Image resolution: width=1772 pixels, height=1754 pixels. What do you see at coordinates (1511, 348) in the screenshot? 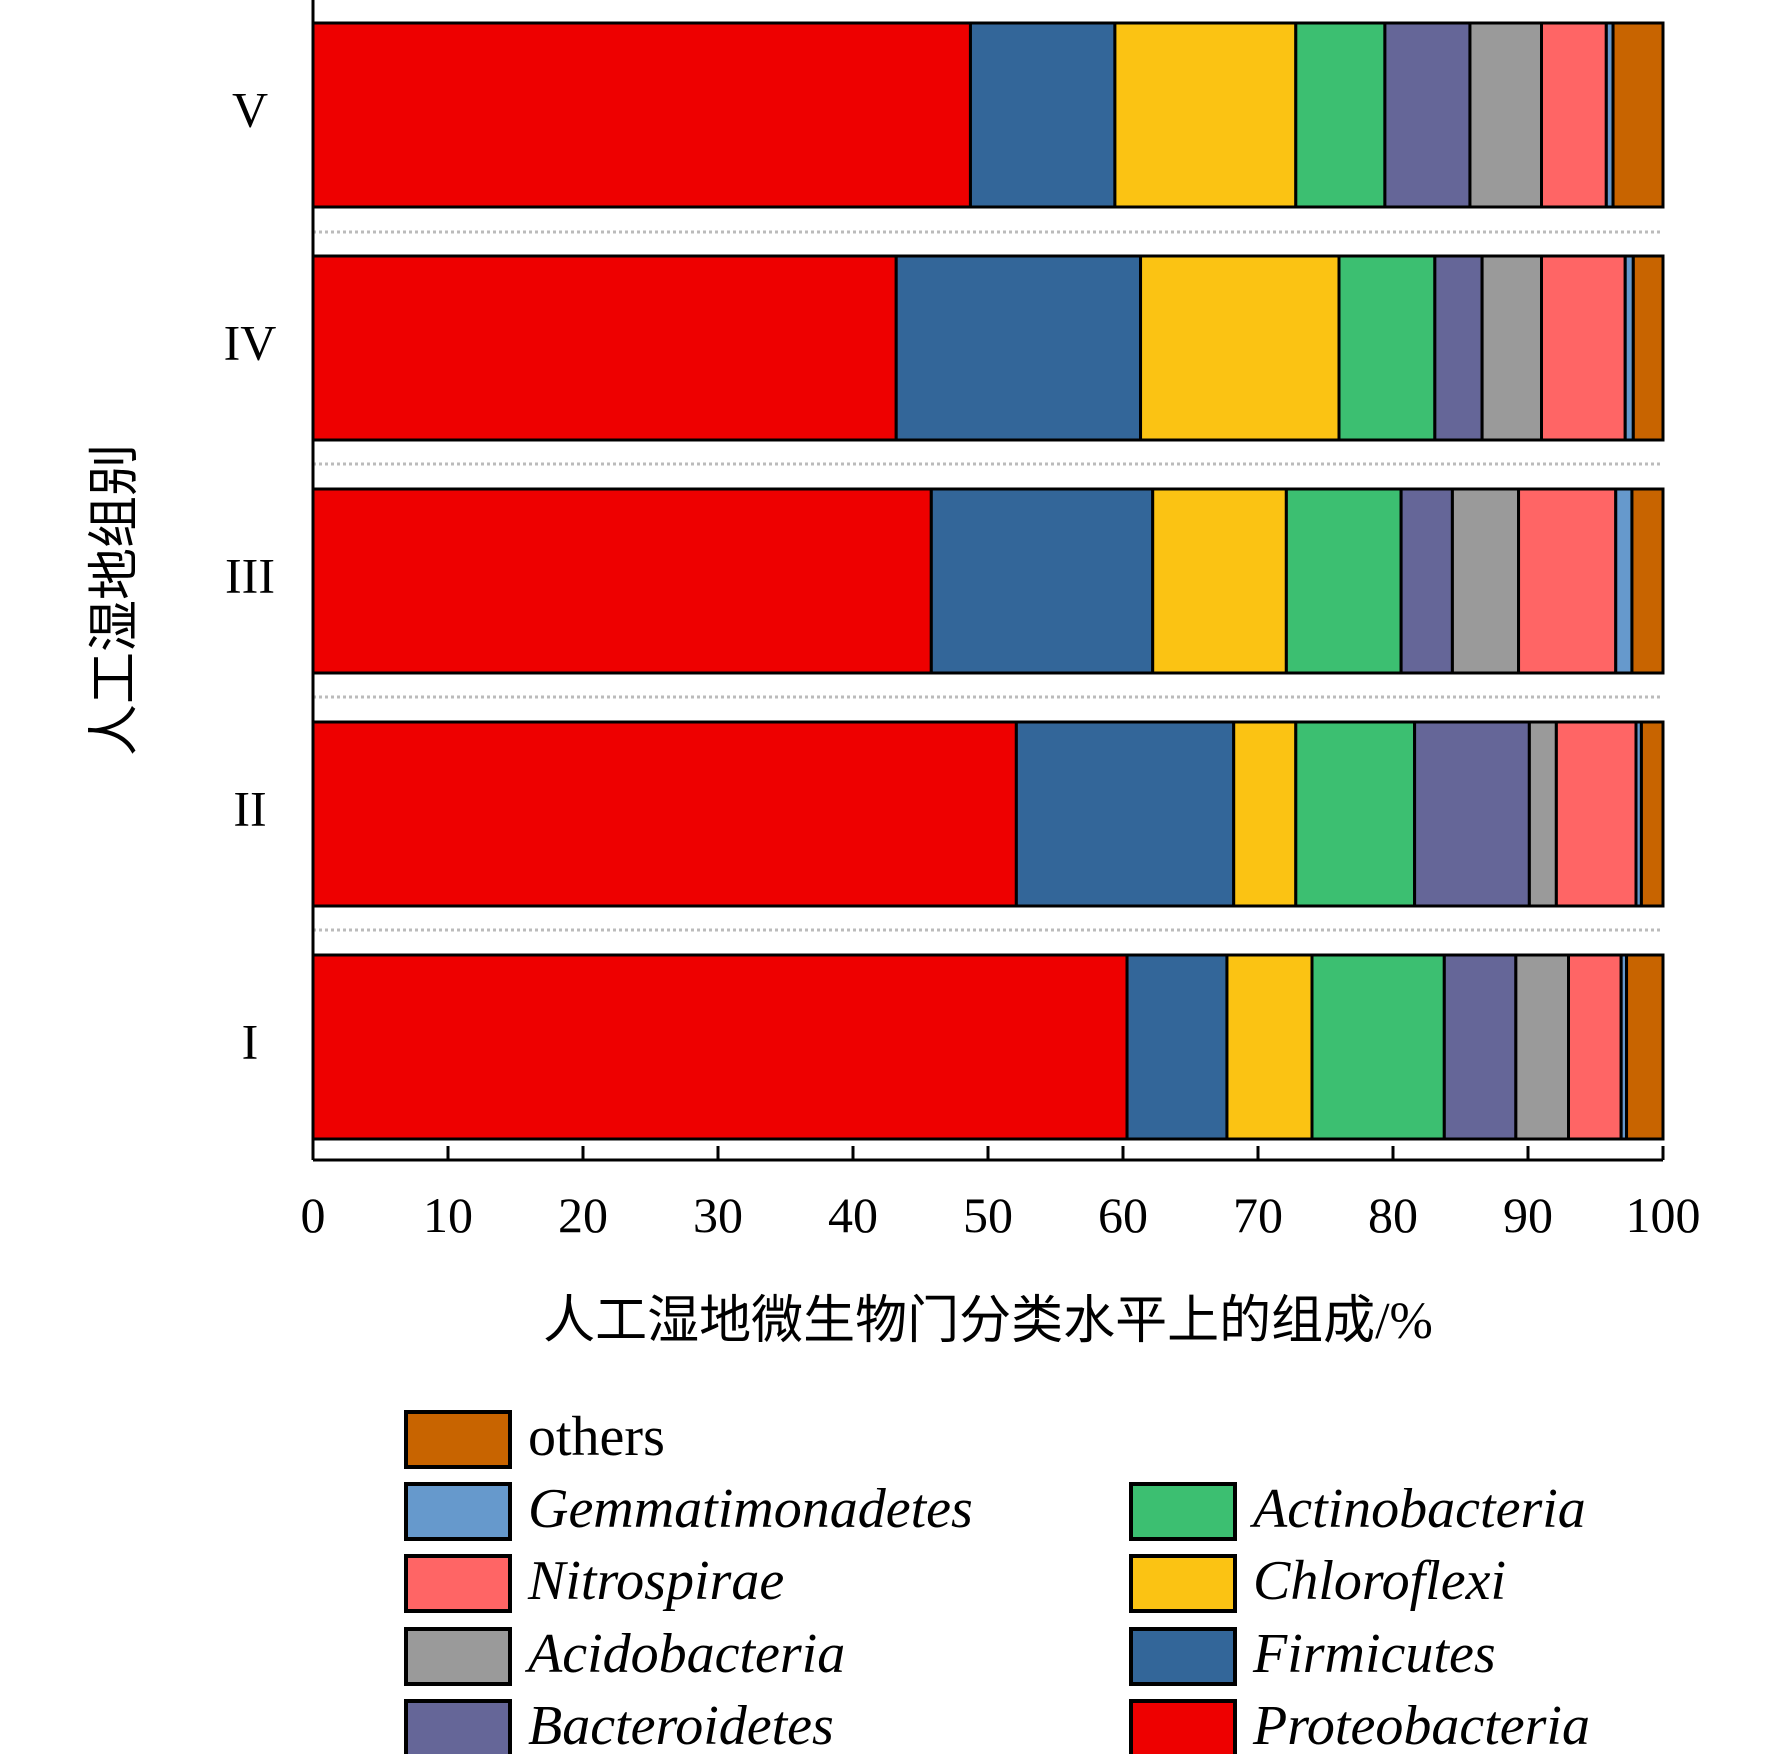
I see `bar-segment-IV-acidobacteria` at bounding box center [1511, 348].